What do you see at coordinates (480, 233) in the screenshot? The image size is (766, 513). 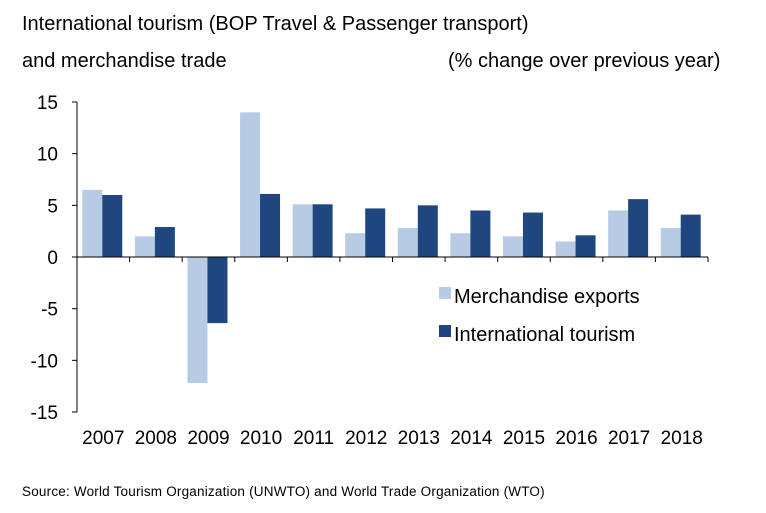 I see `tourism-bar-2014` at bounding box center [480, 233].